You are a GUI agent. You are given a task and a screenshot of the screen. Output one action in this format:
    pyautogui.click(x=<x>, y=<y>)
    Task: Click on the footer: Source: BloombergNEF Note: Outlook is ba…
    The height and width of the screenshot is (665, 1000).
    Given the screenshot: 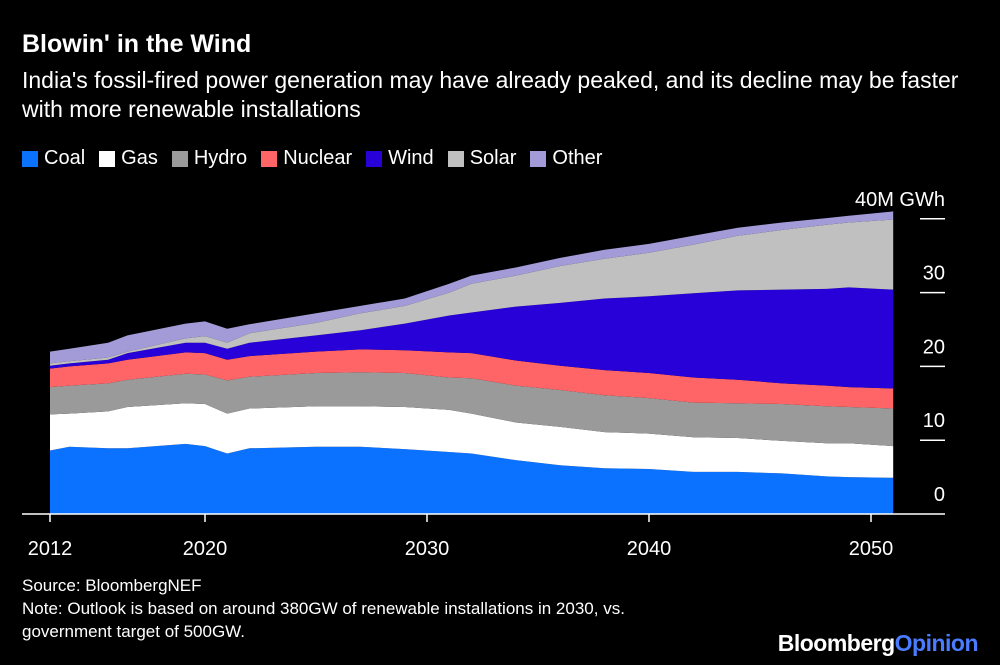 What is the action you would take?
    pyautogui.click(x=323, y=608)
    